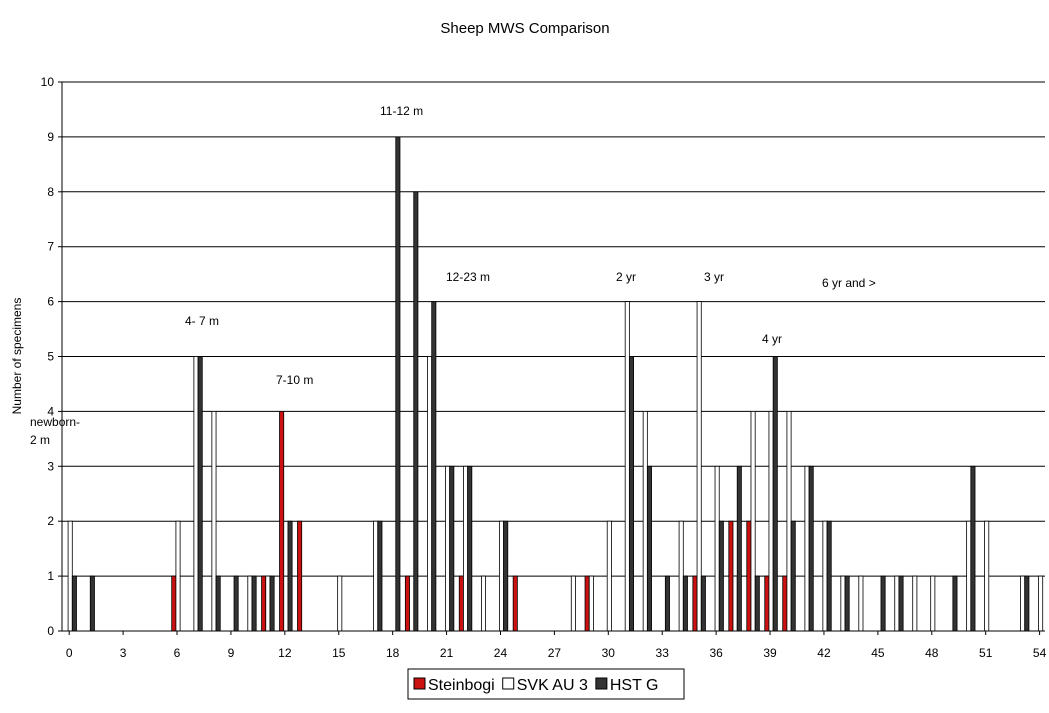 This screenshot has height=713, width=1049. Describe the element at coordinates (609, 653) in the screenshot. I see `x-tick-label: 30` at that location.